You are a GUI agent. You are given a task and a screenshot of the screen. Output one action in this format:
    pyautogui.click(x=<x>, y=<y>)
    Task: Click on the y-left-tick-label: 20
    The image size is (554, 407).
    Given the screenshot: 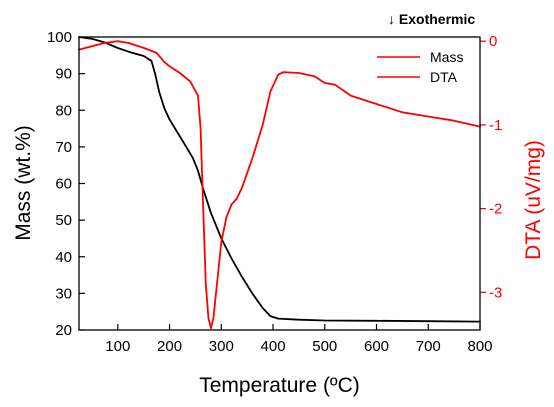 What is the action you would take?
    pyautogui.click(x=63, y=330)
    